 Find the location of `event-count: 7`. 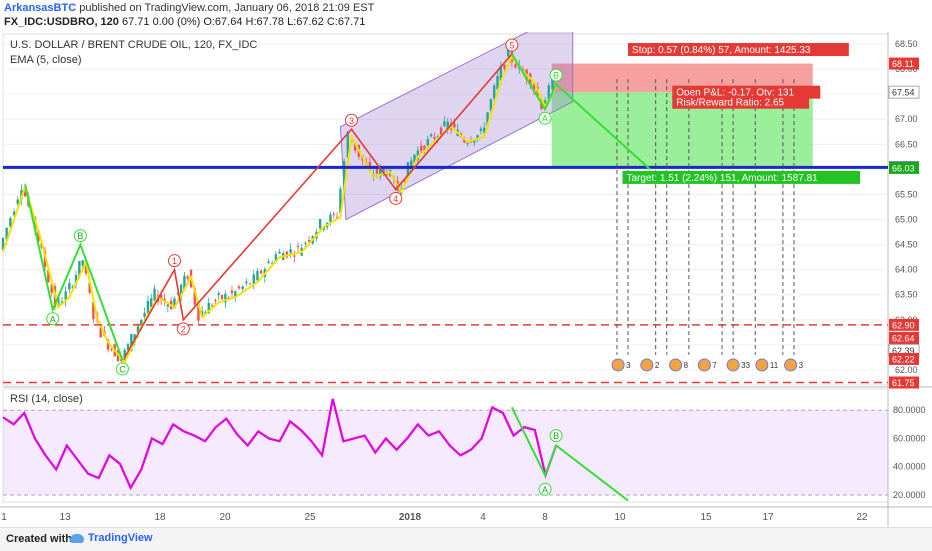

event-count: 7 is located at coordinates (714, 365).